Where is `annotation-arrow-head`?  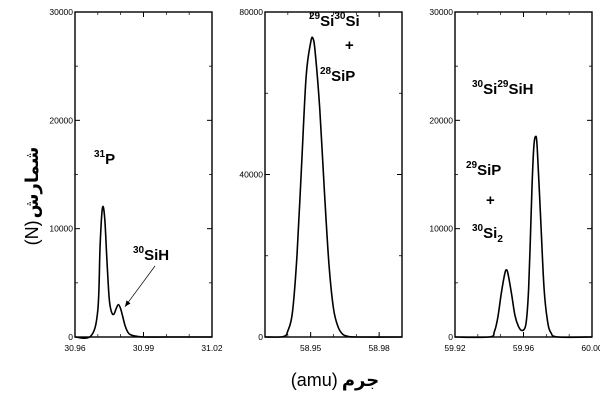
annotation-arrow-head is located at coordinates (127, 303).